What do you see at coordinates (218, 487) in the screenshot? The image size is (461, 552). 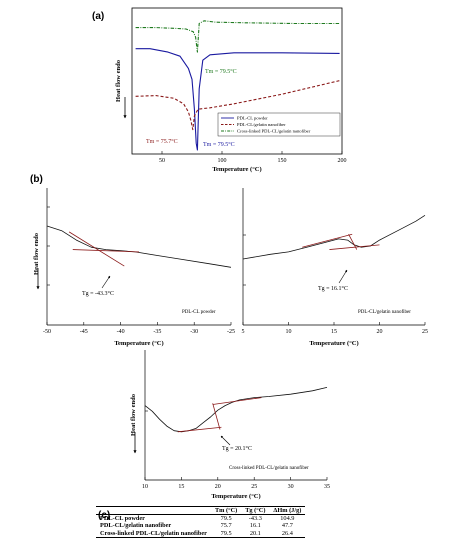 I see `chart-b3-x-tick-label: 20` at bounding box center [218, 487].